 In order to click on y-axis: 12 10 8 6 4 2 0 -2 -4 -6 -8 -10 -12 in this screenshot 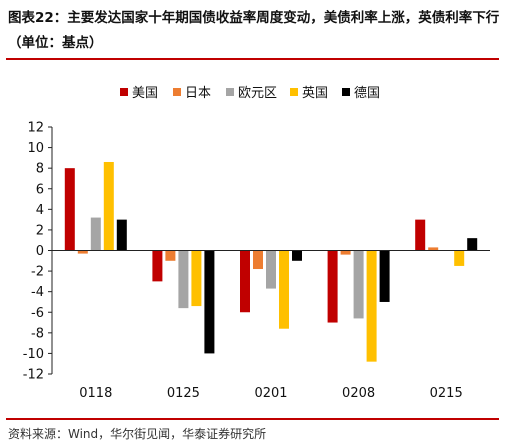, I will do `click(38, 252)`.